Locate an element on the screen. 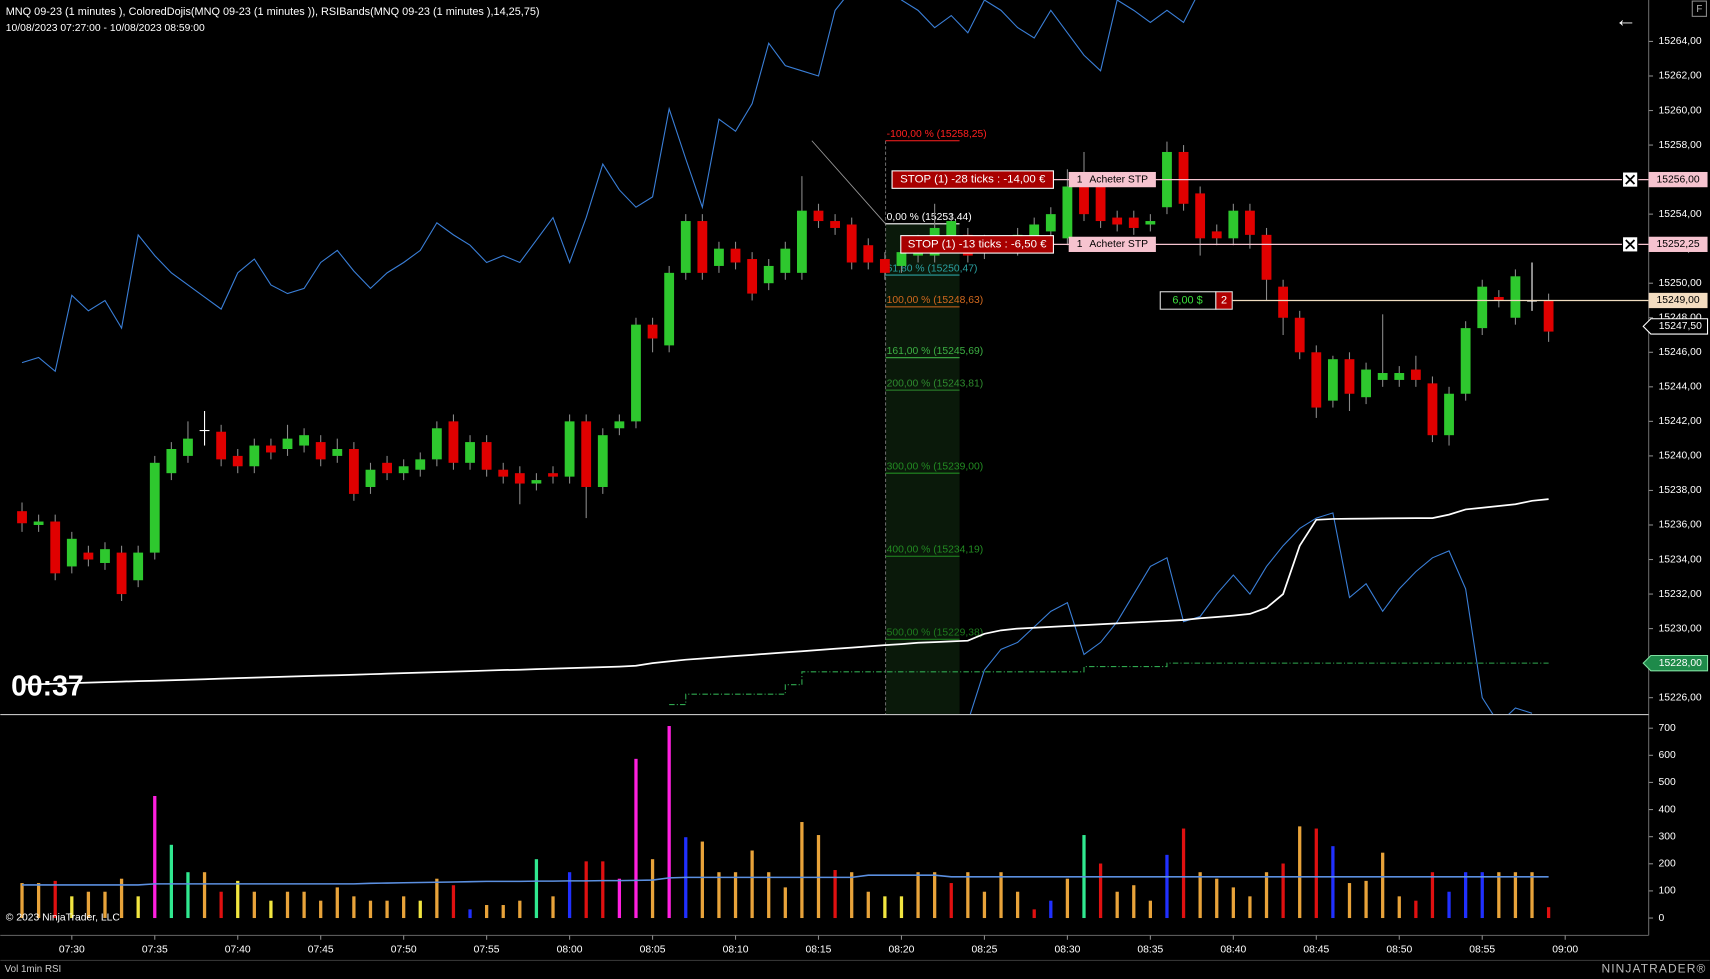  position-price-label: 15249,00 is located at coordinates (1678, 300).